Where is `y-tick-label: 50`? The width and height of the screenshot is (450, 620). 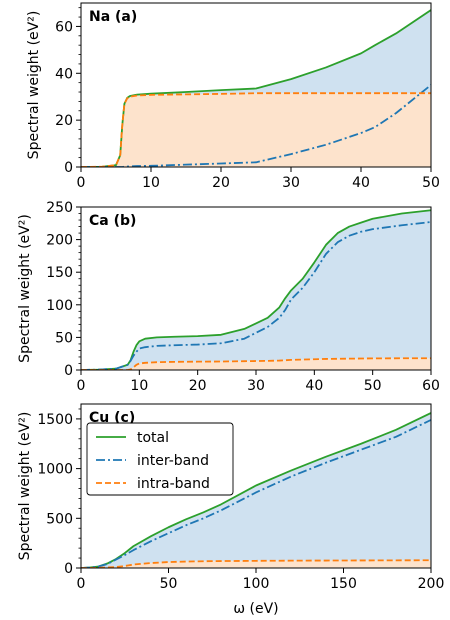
y-tick-label: 50 is located at coordinates (64, 338).